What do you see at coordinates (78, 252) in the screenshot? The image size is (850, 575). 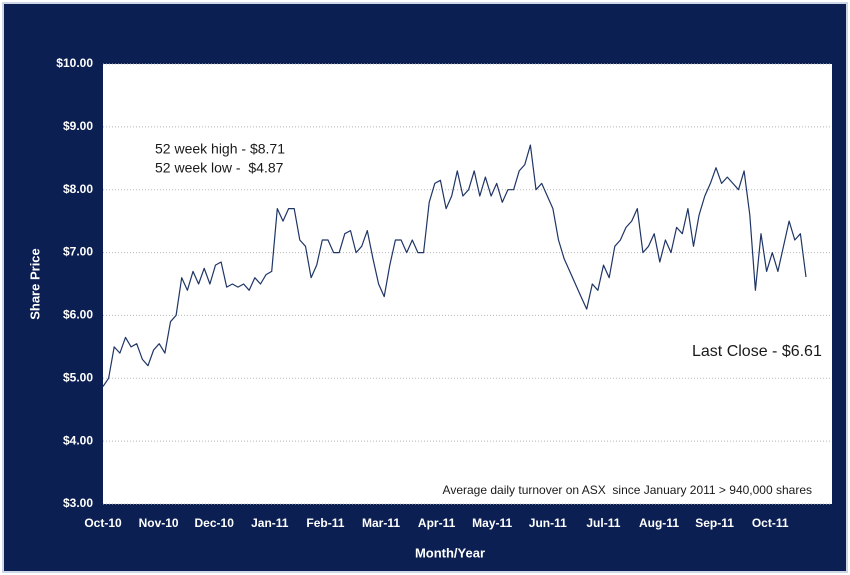 I see `y-tick-label: $7.00` at bounding box center [78, 252].